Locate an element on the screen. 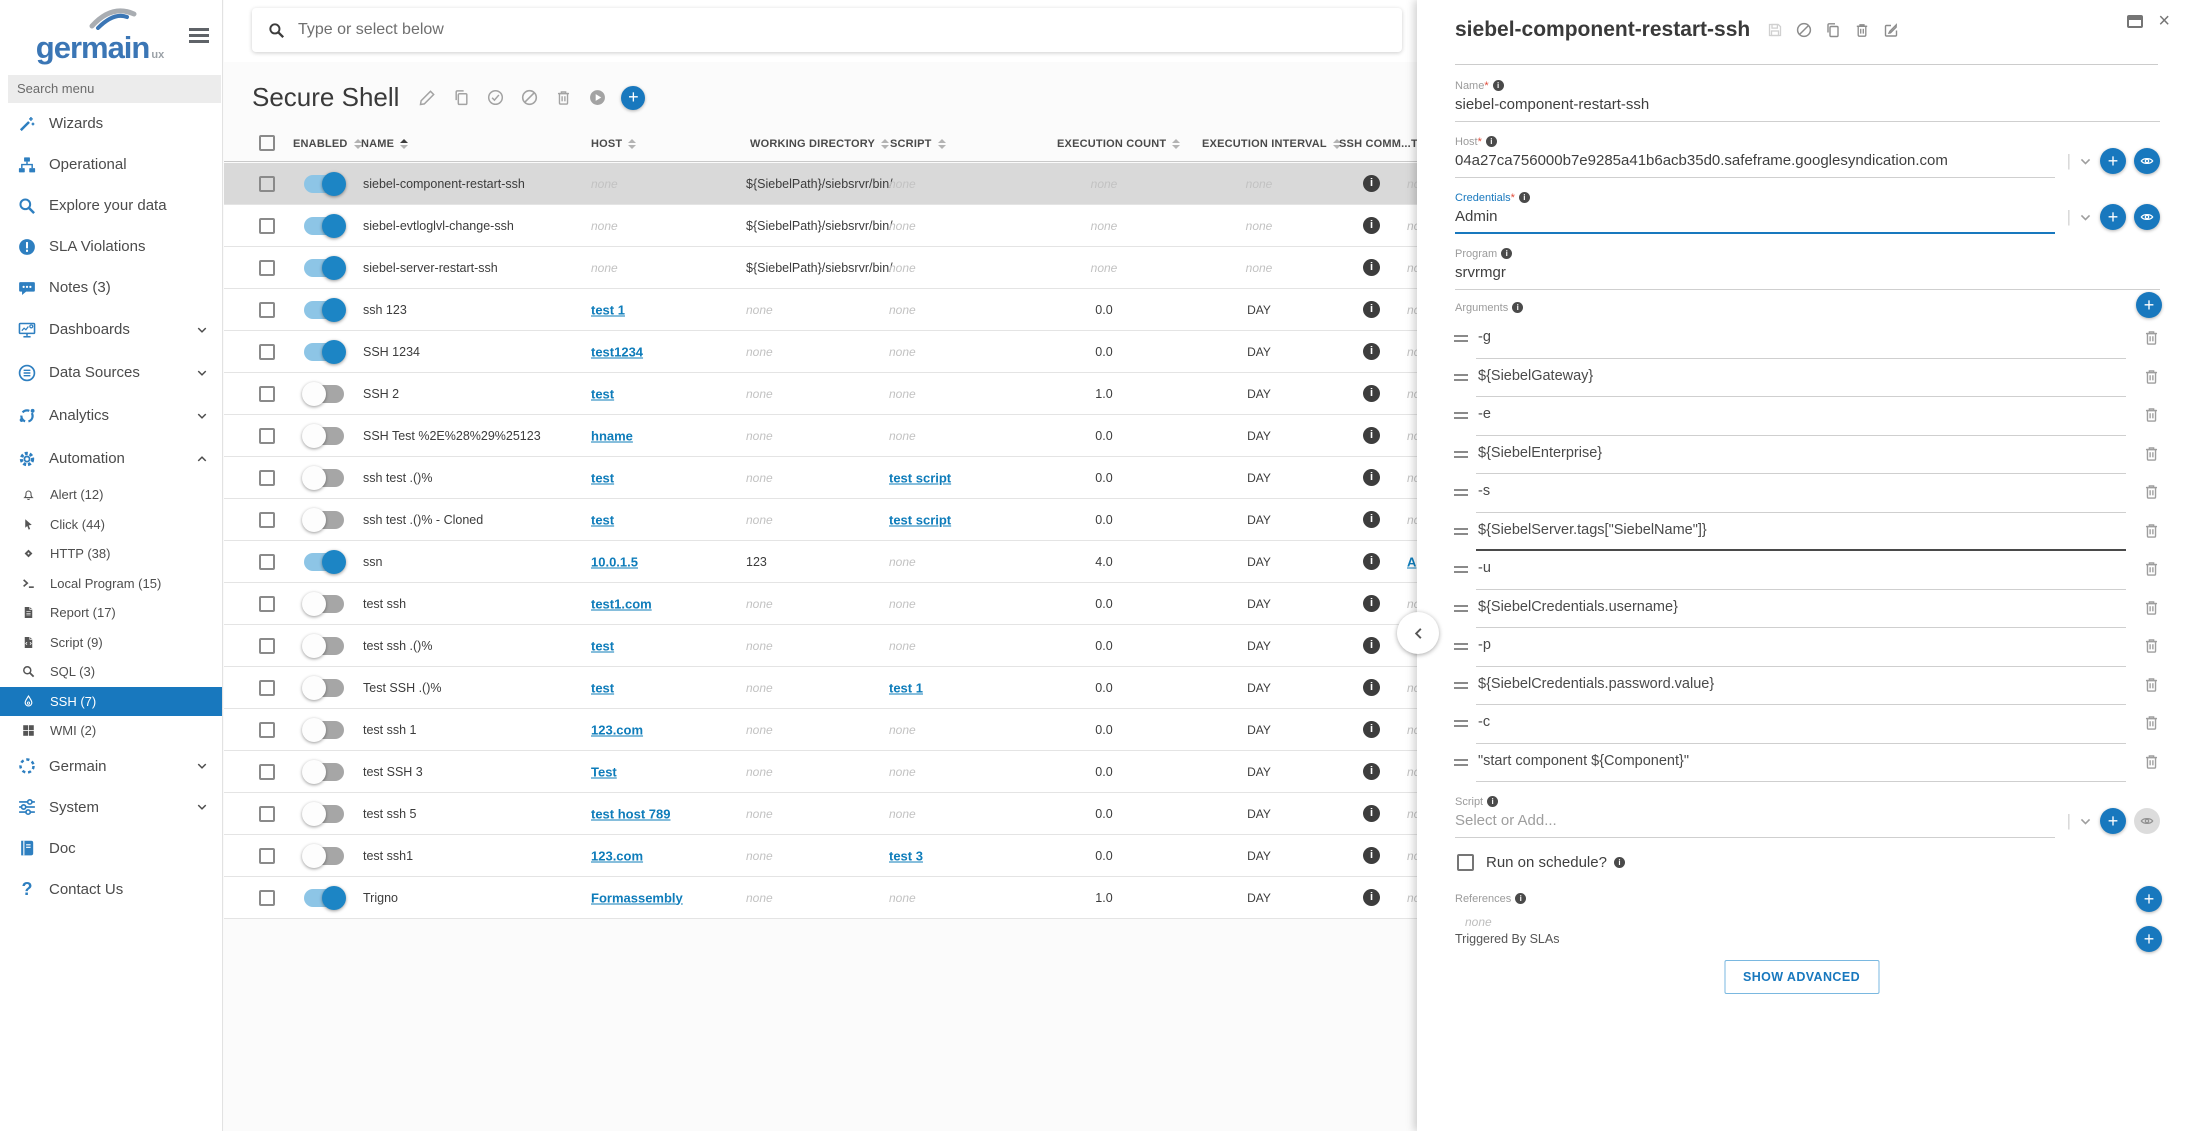  cell-host-link: test 1 is located at coordinates (608, 309).